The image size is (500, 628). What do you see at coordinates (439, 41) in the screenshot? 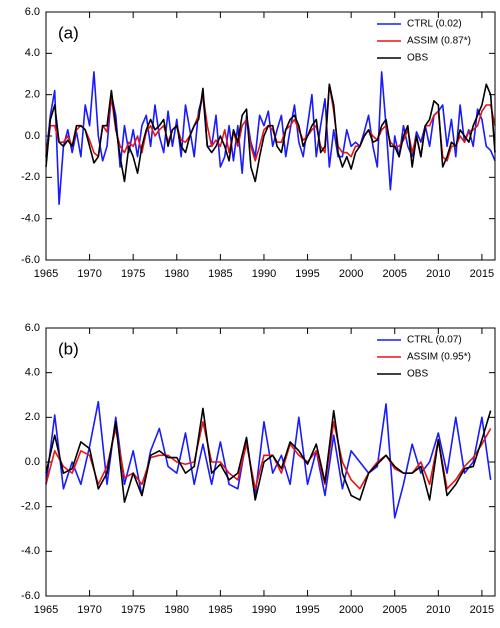
I see `legend-label: ASSIM (0.87*)` at bounding box center [439, 41].